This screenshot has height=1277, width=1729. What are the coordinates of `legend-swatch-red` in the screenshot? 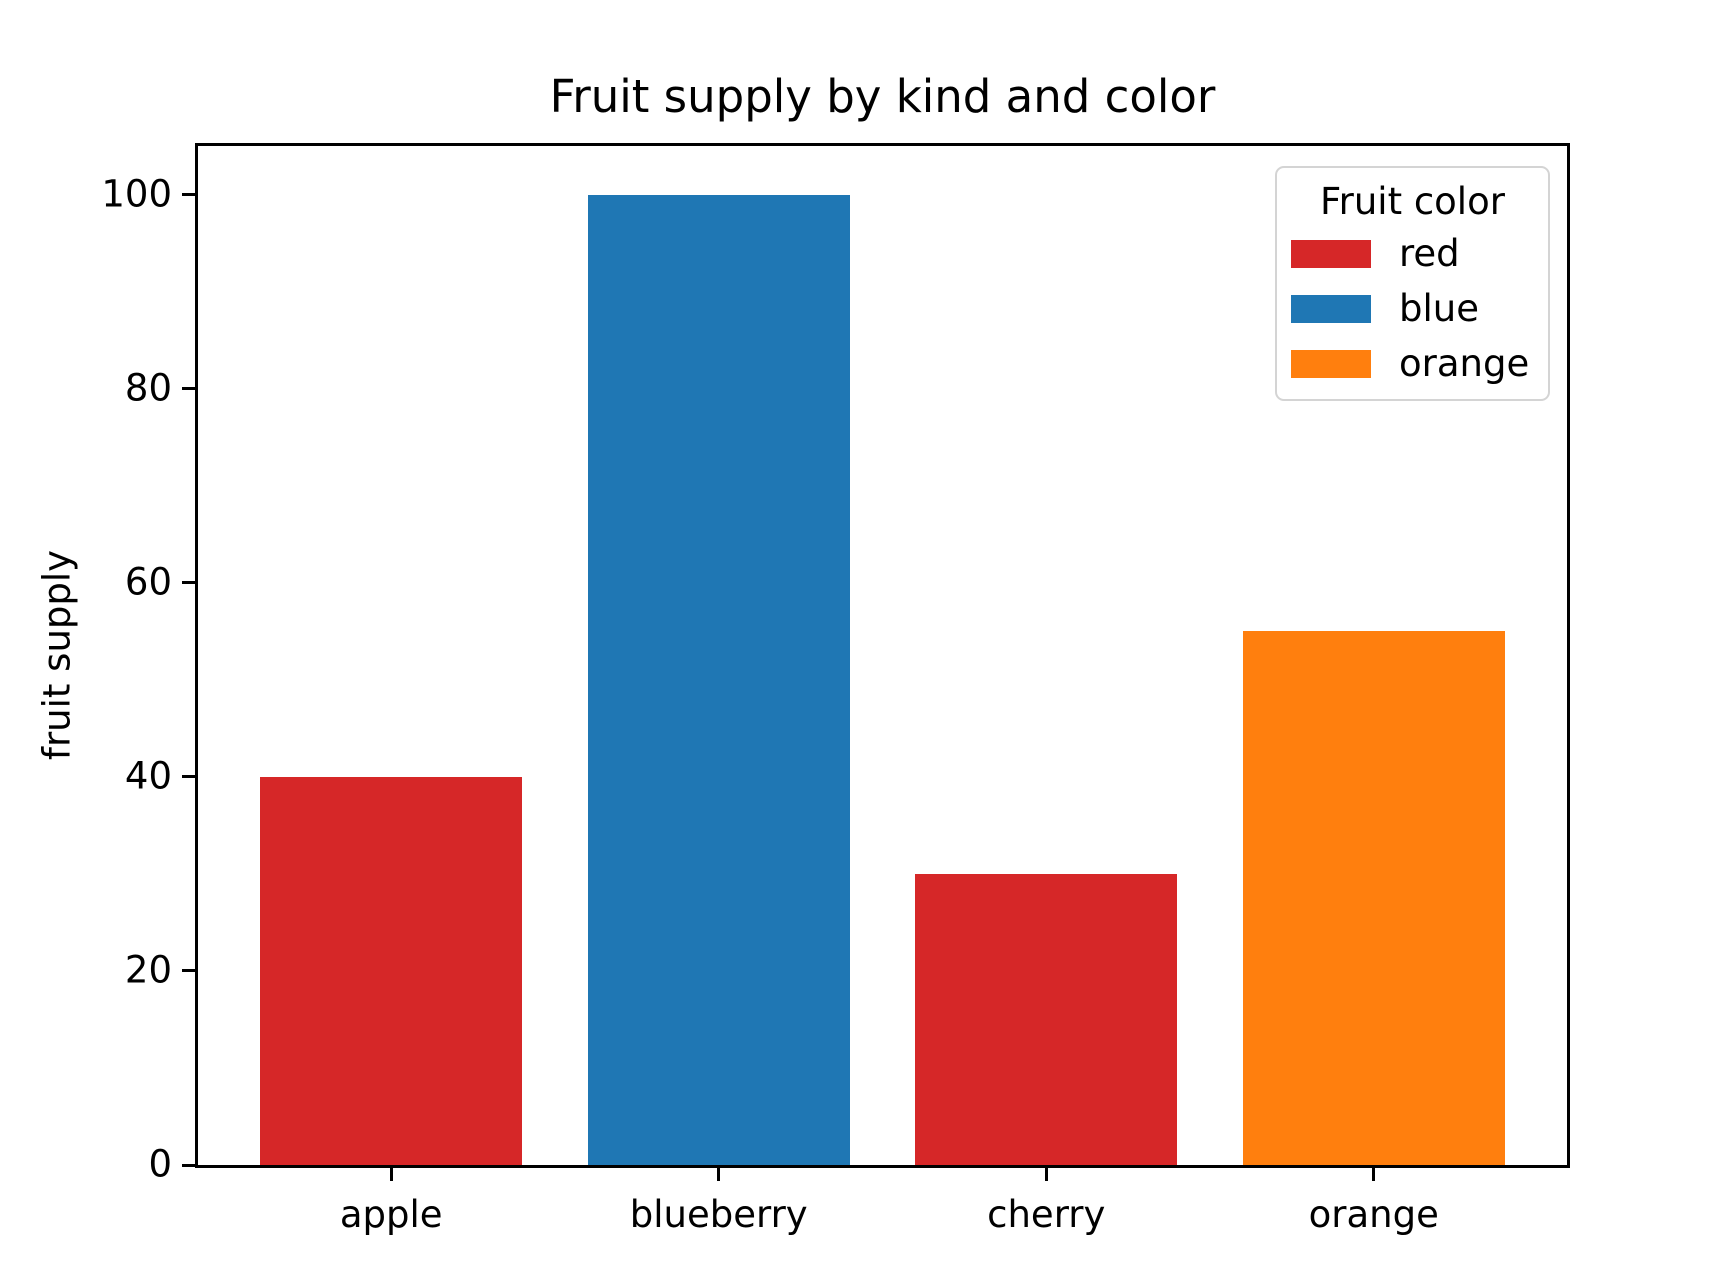 It's located at (1331, 253).